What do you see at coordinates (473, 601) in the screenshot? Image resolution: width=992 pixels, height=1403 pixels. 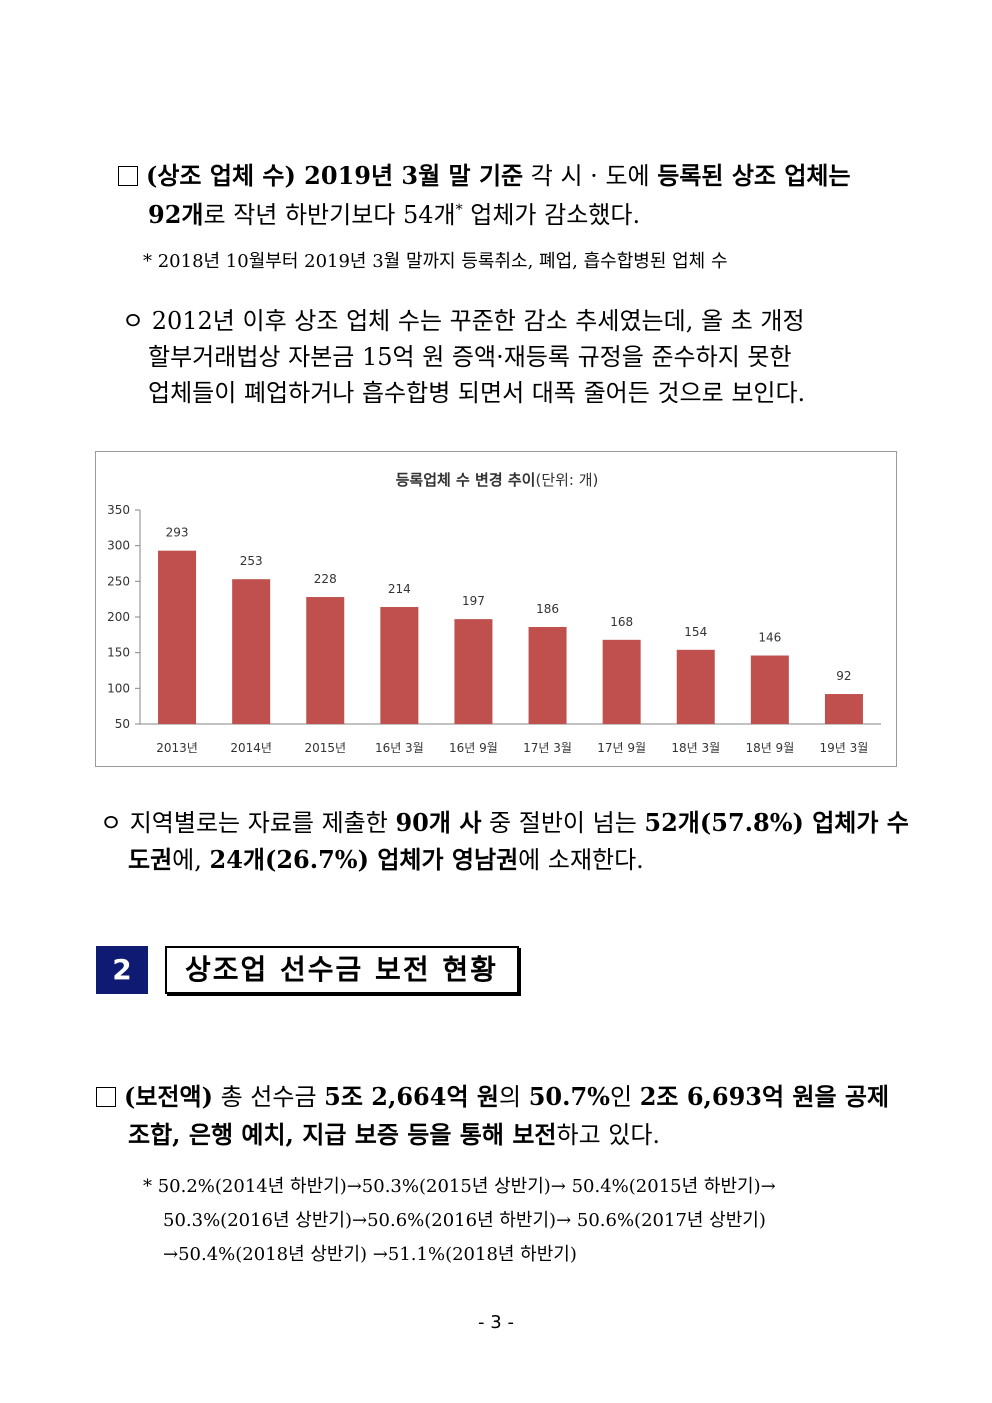 I see `data-label: 197` at bounding box center [473, 601].